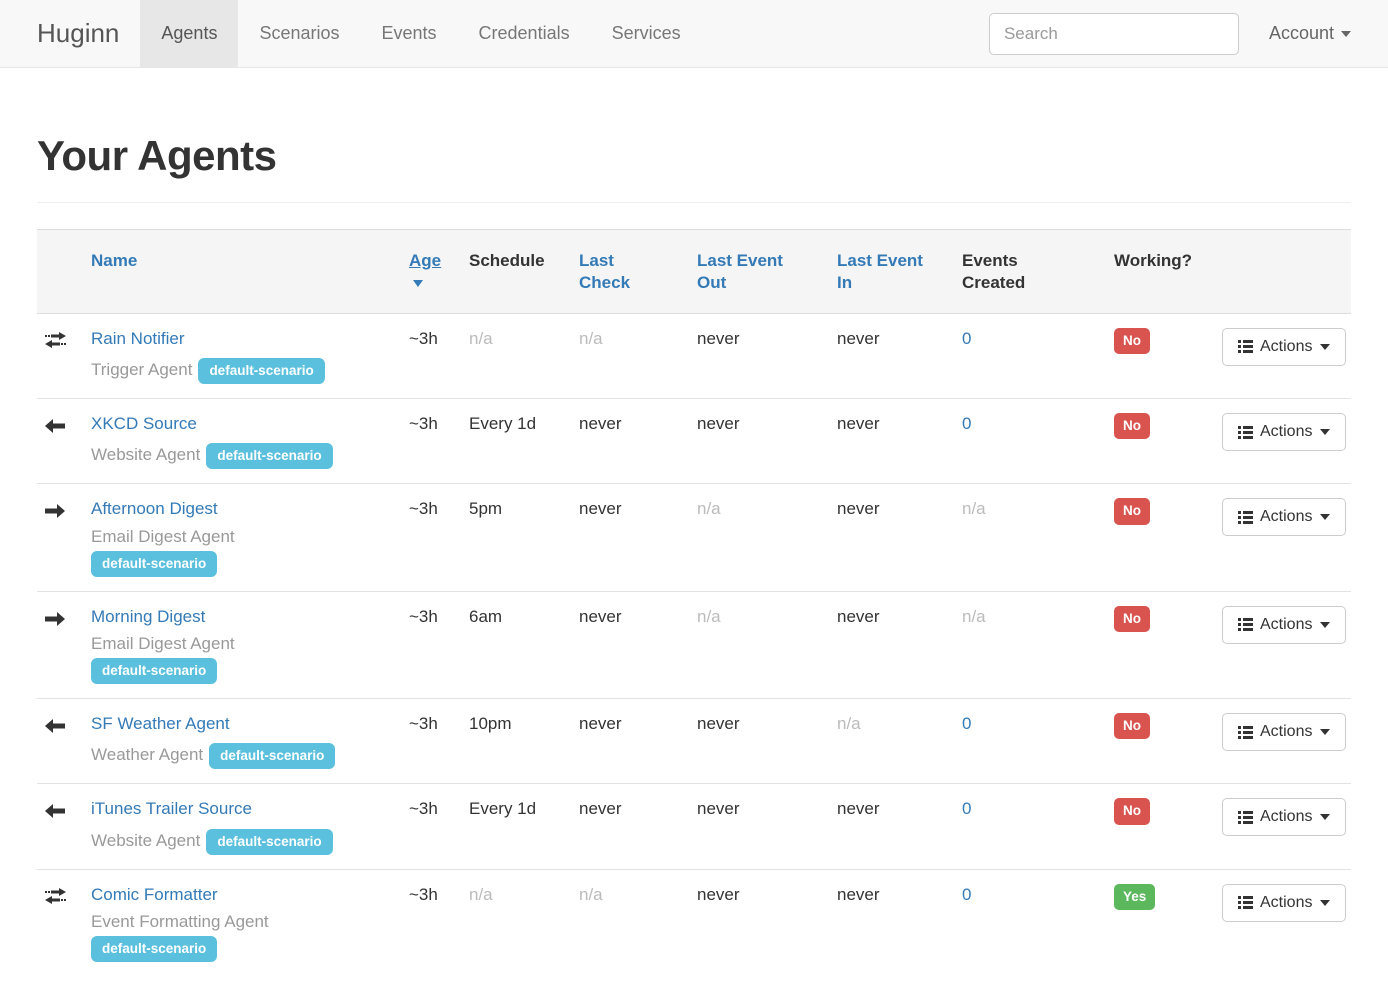  Describe the element at coordinates (144, 424) in the screenshot. I see `agent-name-link: XKCD Source` at that location.